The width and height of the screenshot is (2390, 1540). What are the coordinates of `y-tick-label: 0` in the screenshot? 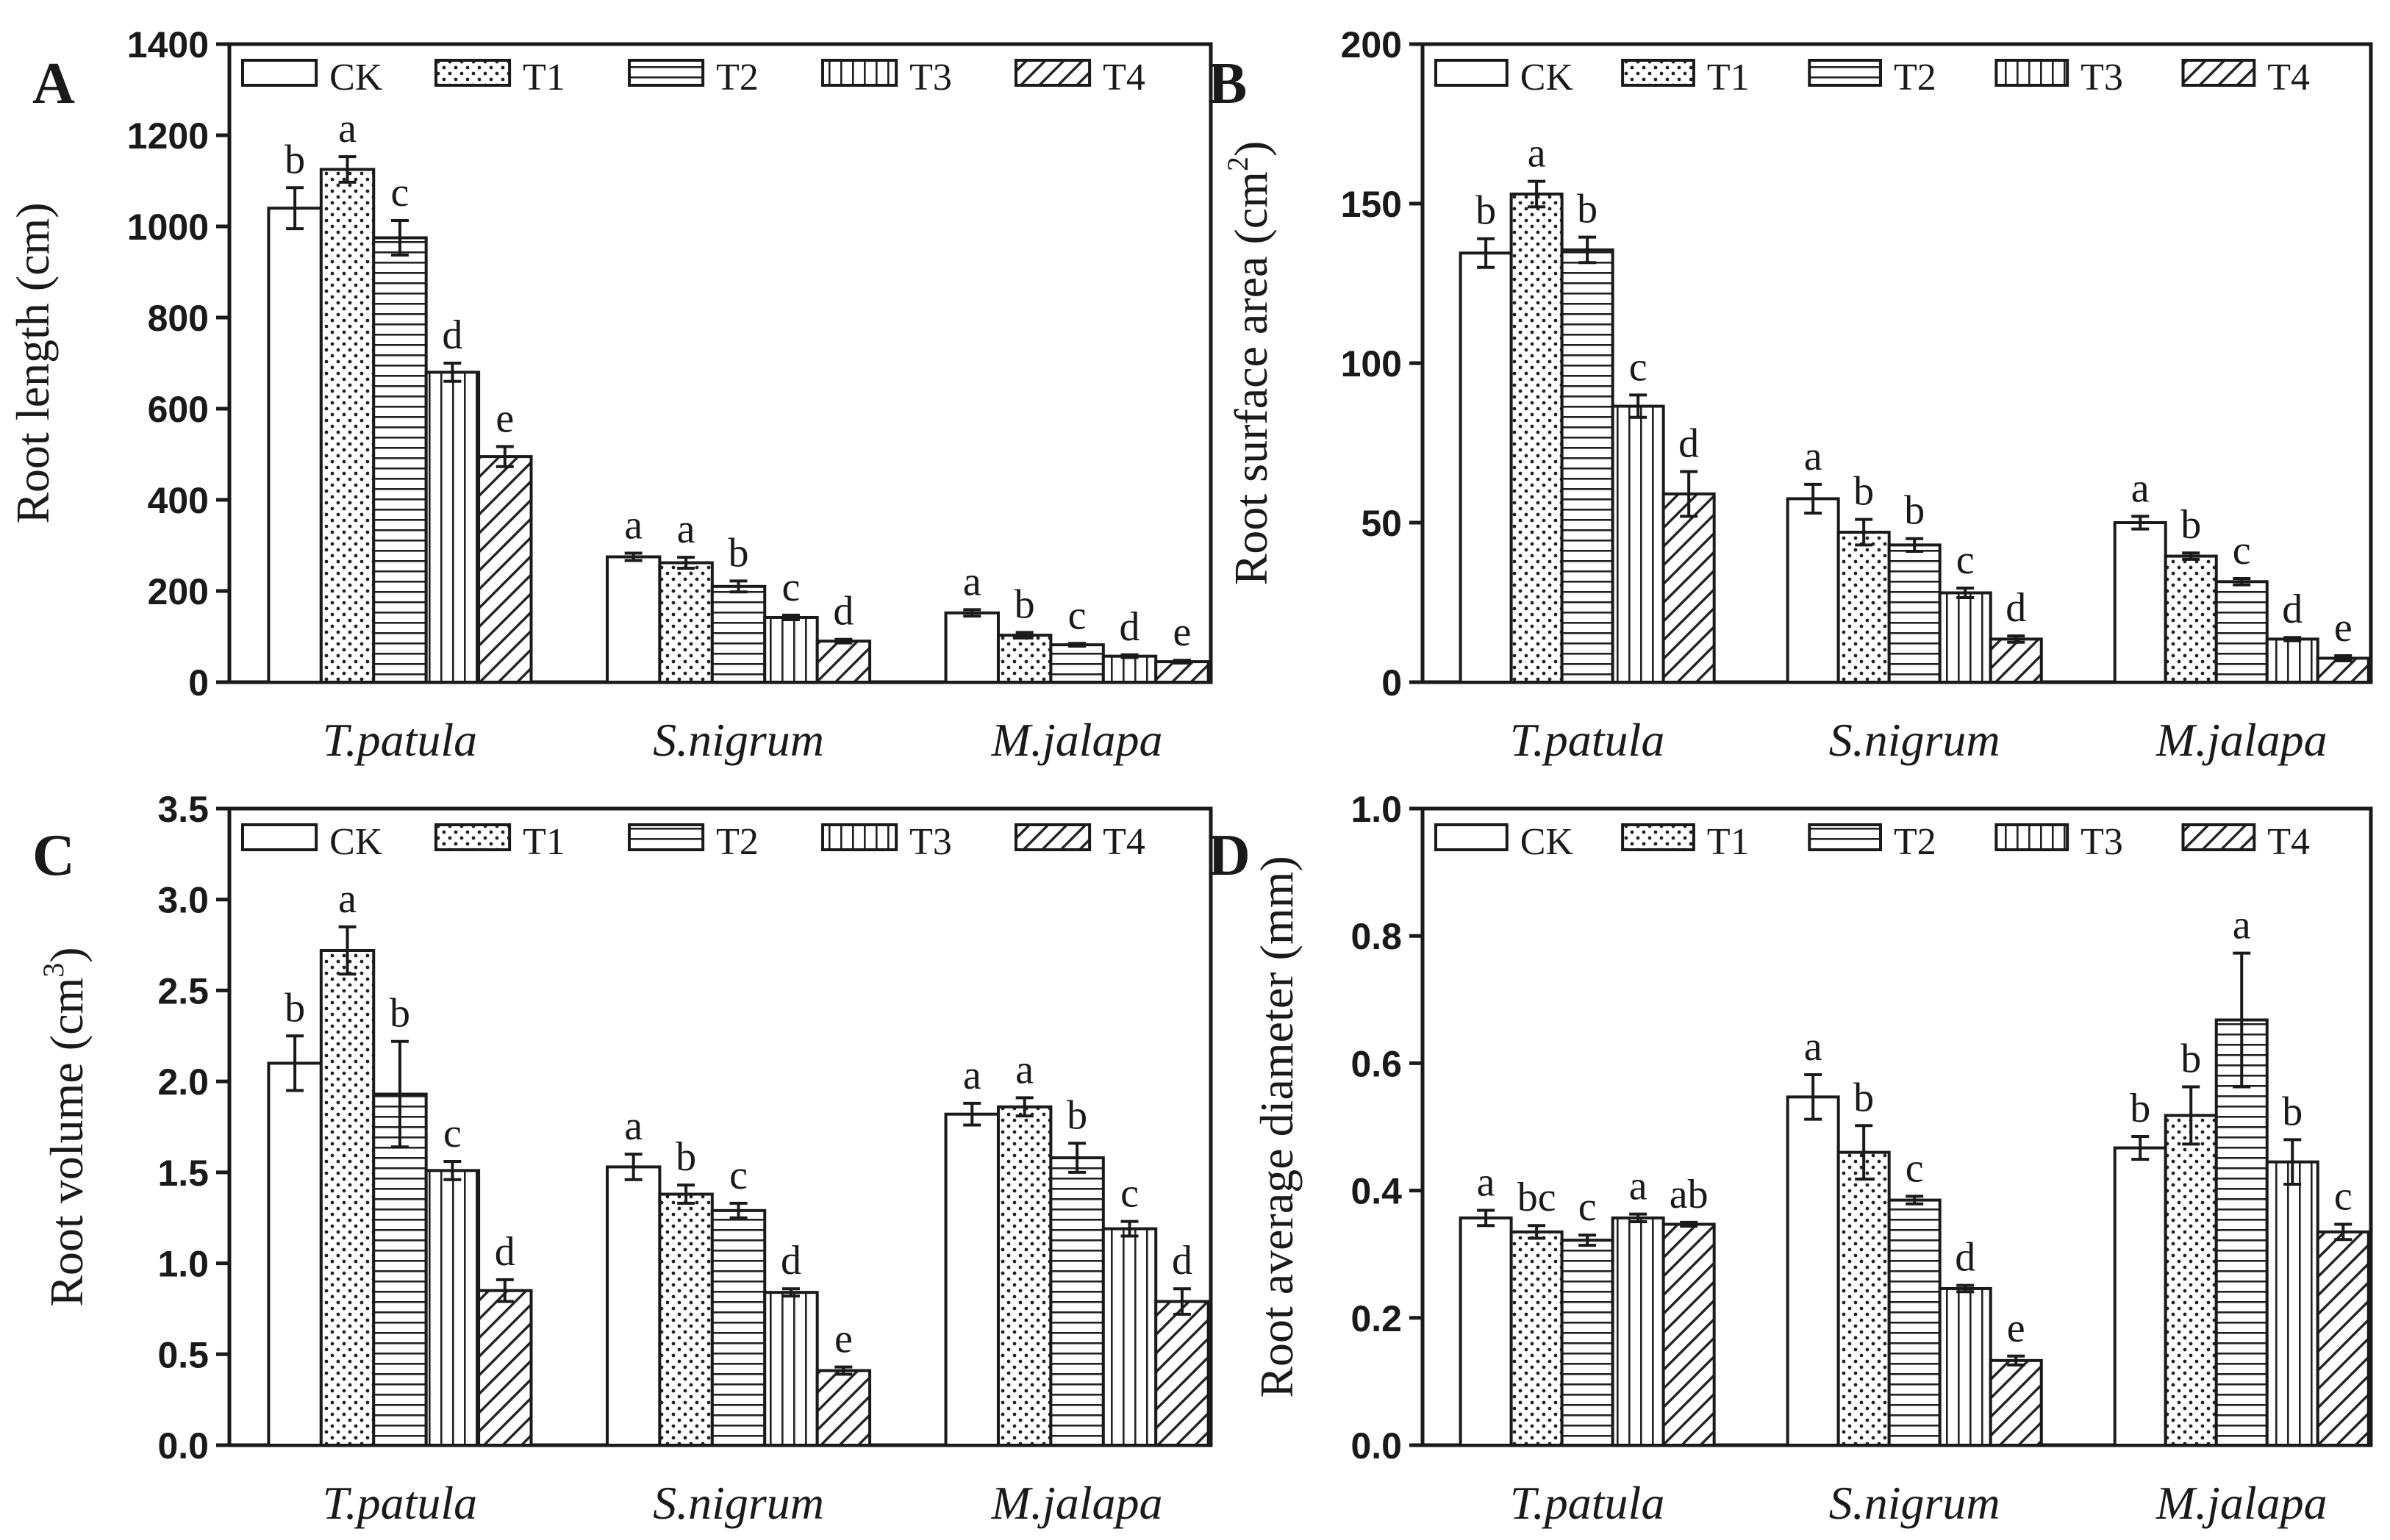 It's located at (198, 683).